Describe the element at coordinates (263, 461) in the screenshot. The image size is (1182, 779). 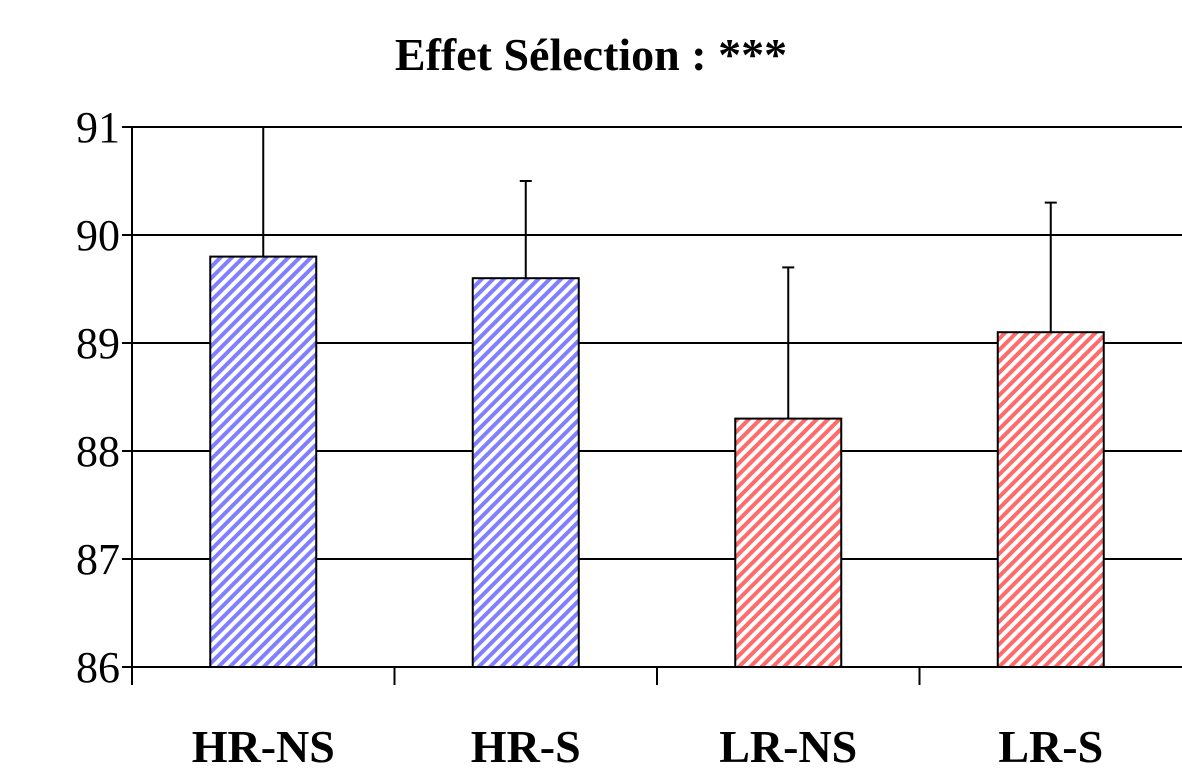
I see `bar-hr-ns` at that location.